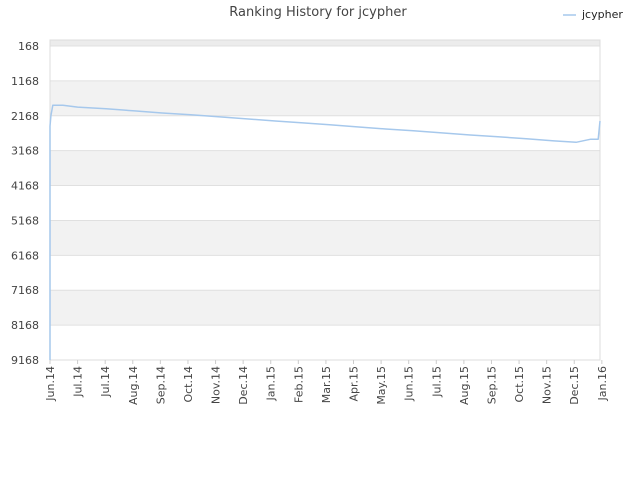  I want to click on x-tick-label: Nov.15, so click(547, 385).